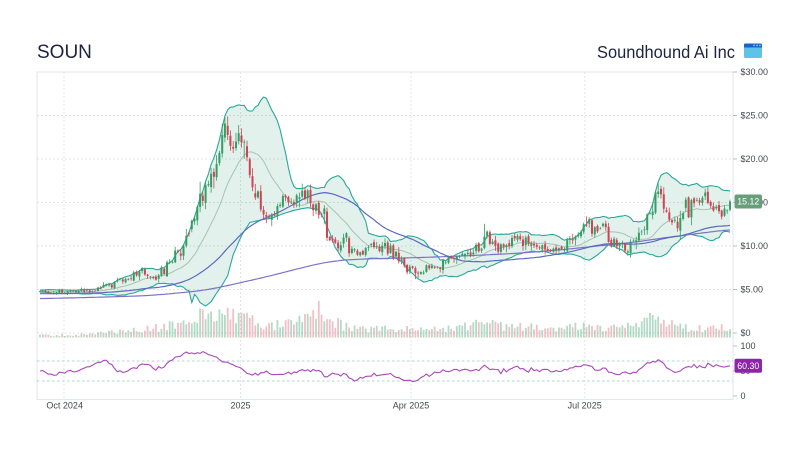 The image size is (800, 455). What do you see at coordinates (748, 346) in the screenshot?
I see `svg-text: 100` at bounding box center [748, 346].